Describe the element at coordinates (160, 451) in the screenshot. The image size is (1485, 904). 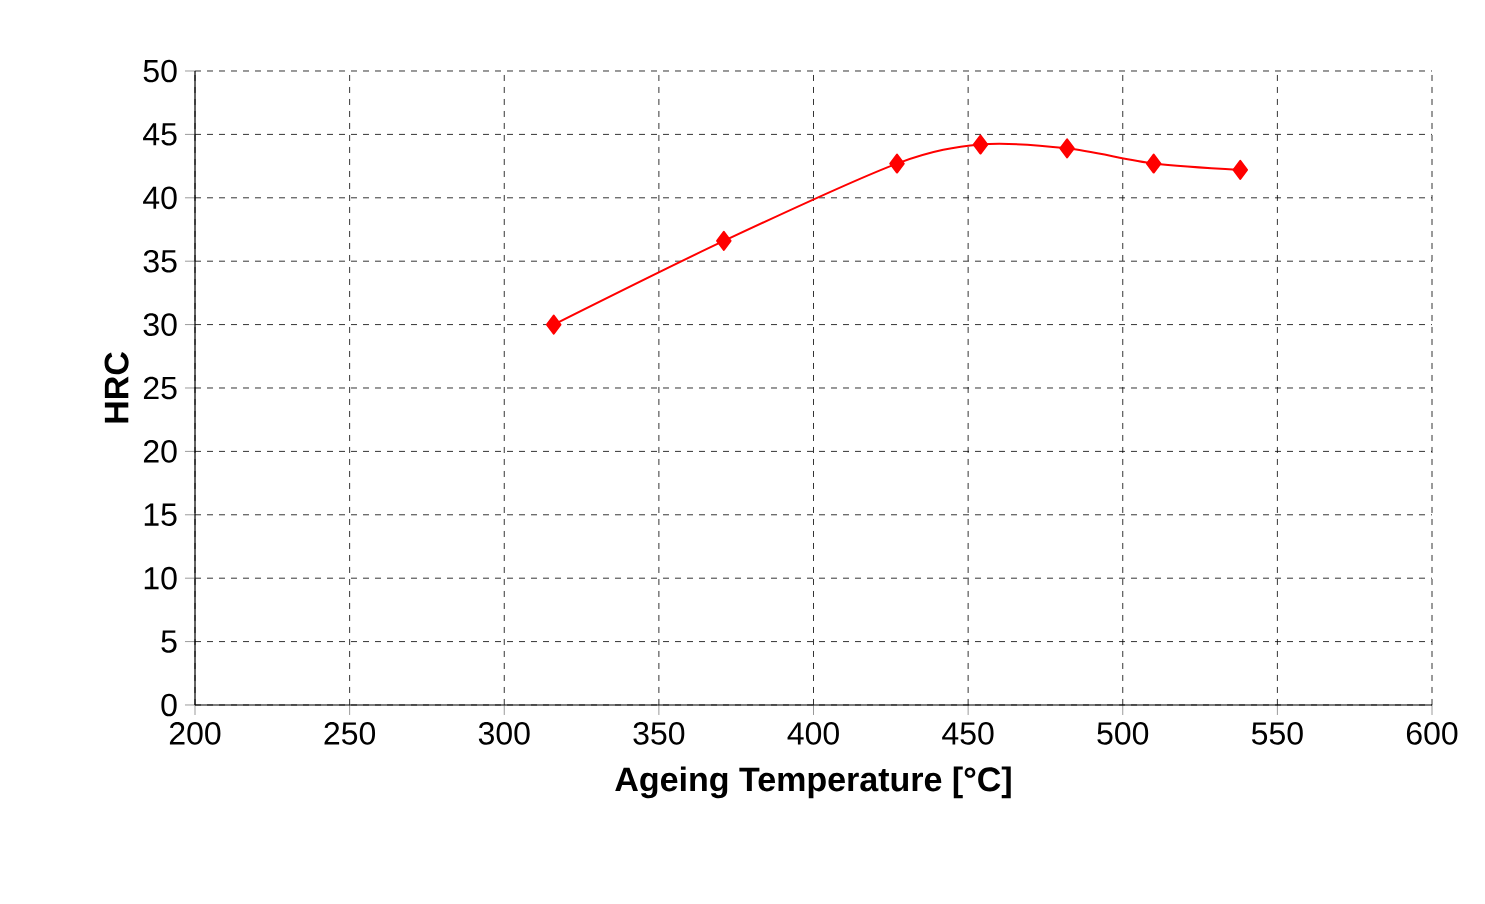
I see `y-tick-label: 20` at that location.